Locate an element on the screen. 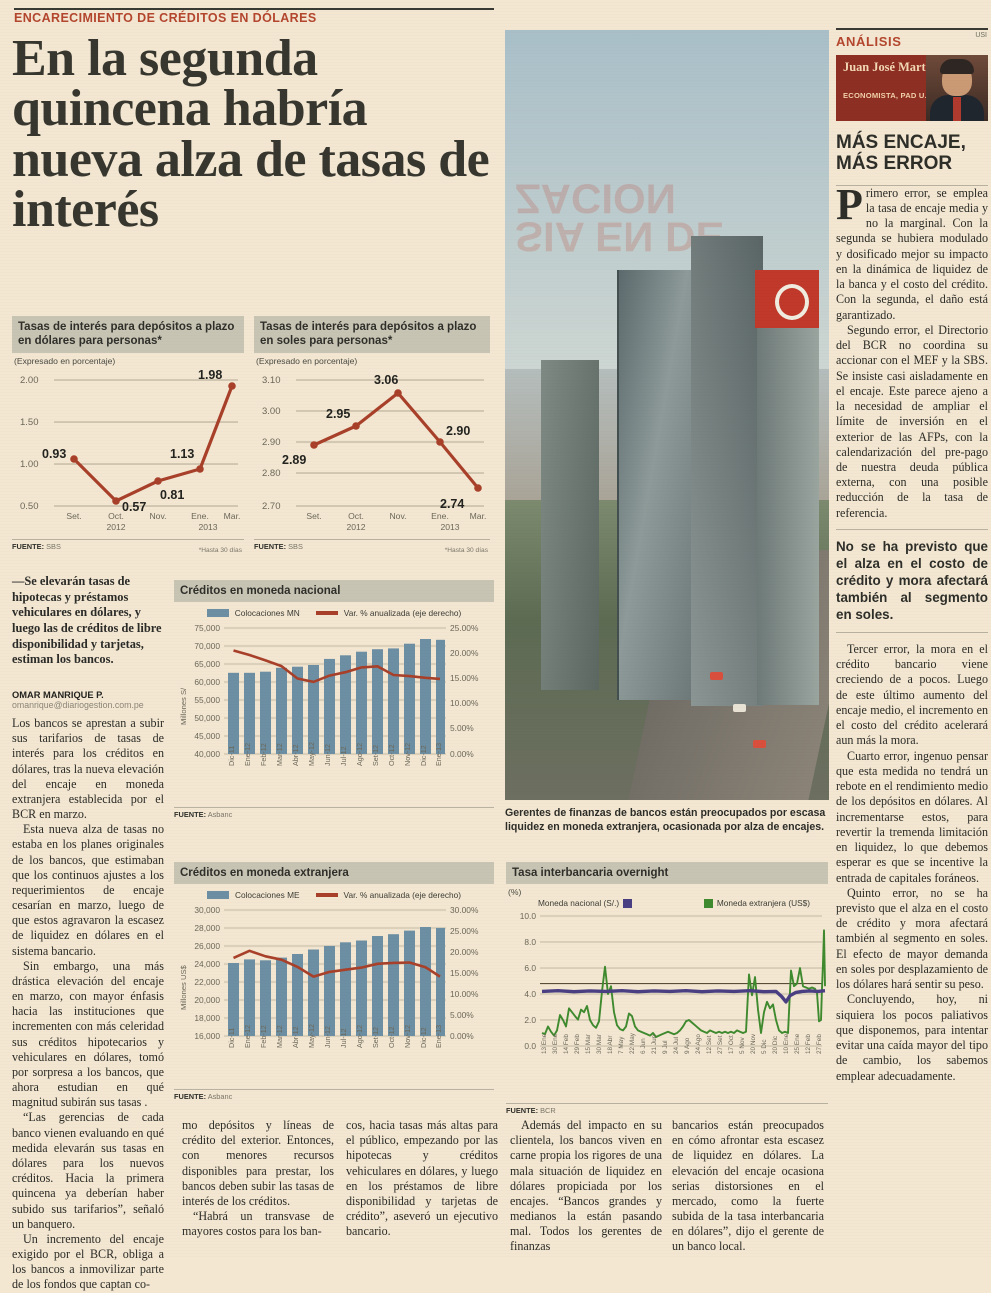  svg-text: 28,000 is located at coordinates (207, 928).